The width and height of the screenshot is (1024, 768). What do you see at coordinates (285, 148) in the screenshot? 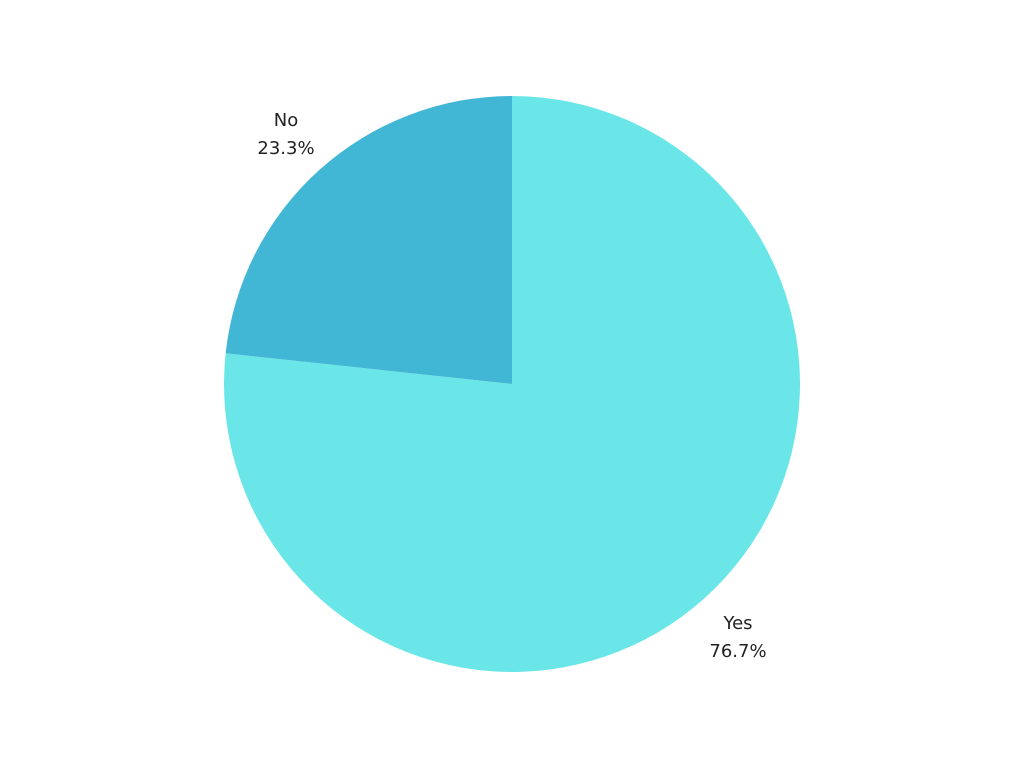
I see `slice-value-no: 23.3%` at bounding box center [285, 148].